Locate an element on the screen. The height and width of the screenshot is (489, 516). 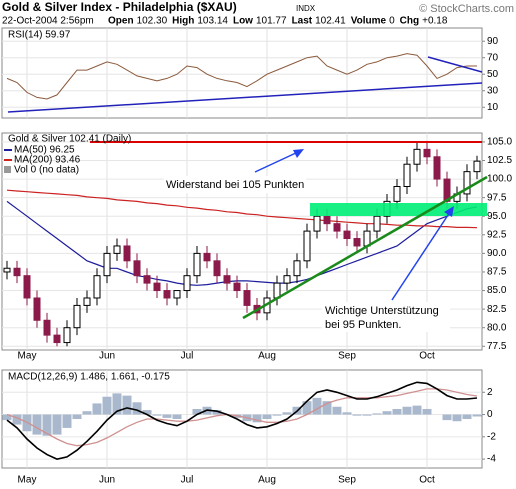
quote-label: High is located at coordinates (183, 21).